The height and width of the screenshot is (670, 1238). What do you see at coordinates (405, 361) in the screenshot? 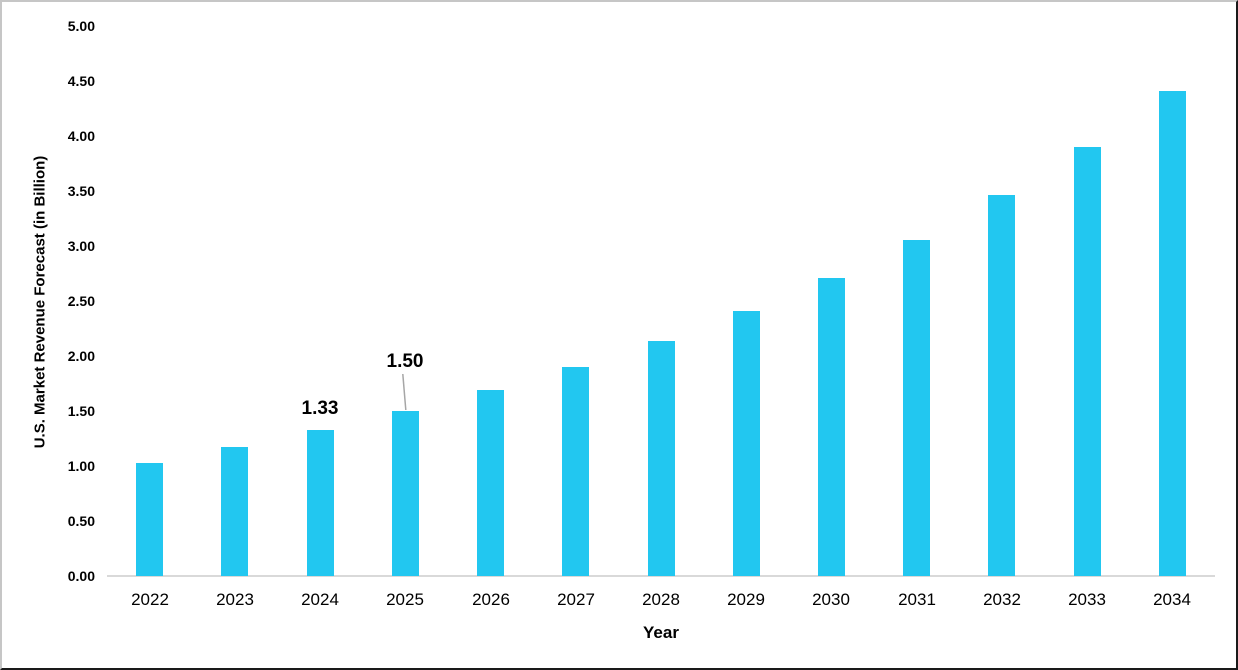
I see `data-label-2025: 1.50` at bounding box center [405, 361].